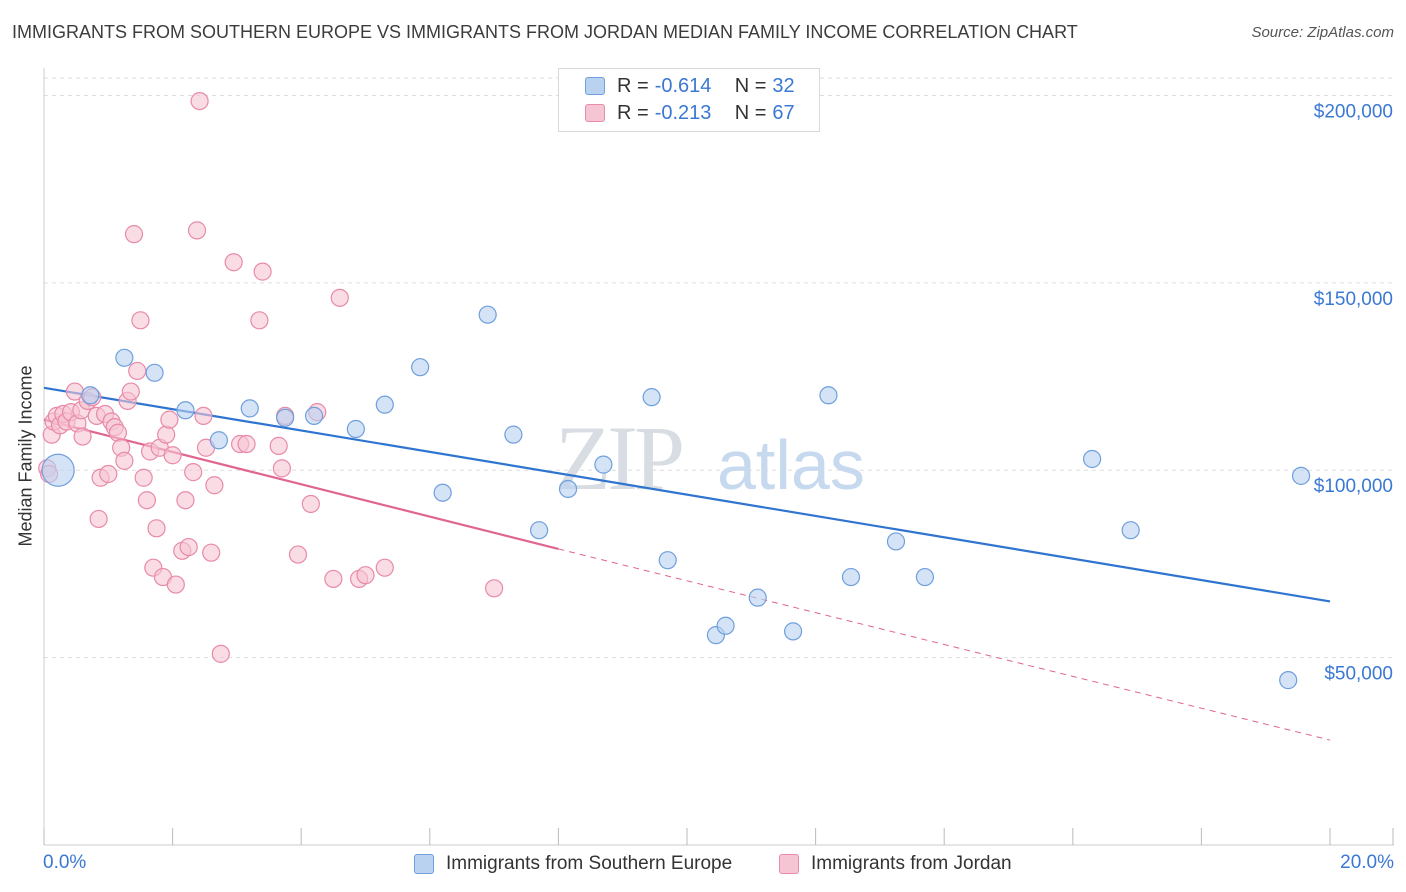 This screenshot has width=1406, height=892. What do you see at coordinates (1358, 674) in the screenshot?
I see `y-tick-label: $50,000` at bounding box center [1358, 674].